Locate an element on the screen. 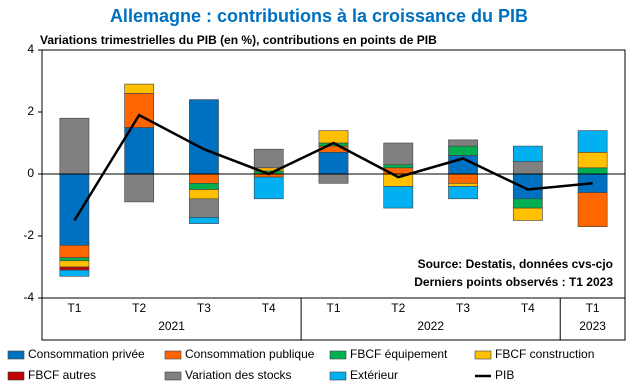  annotation: Source: Destatis, données cvs-cjo is located at coordinates (515, 264).